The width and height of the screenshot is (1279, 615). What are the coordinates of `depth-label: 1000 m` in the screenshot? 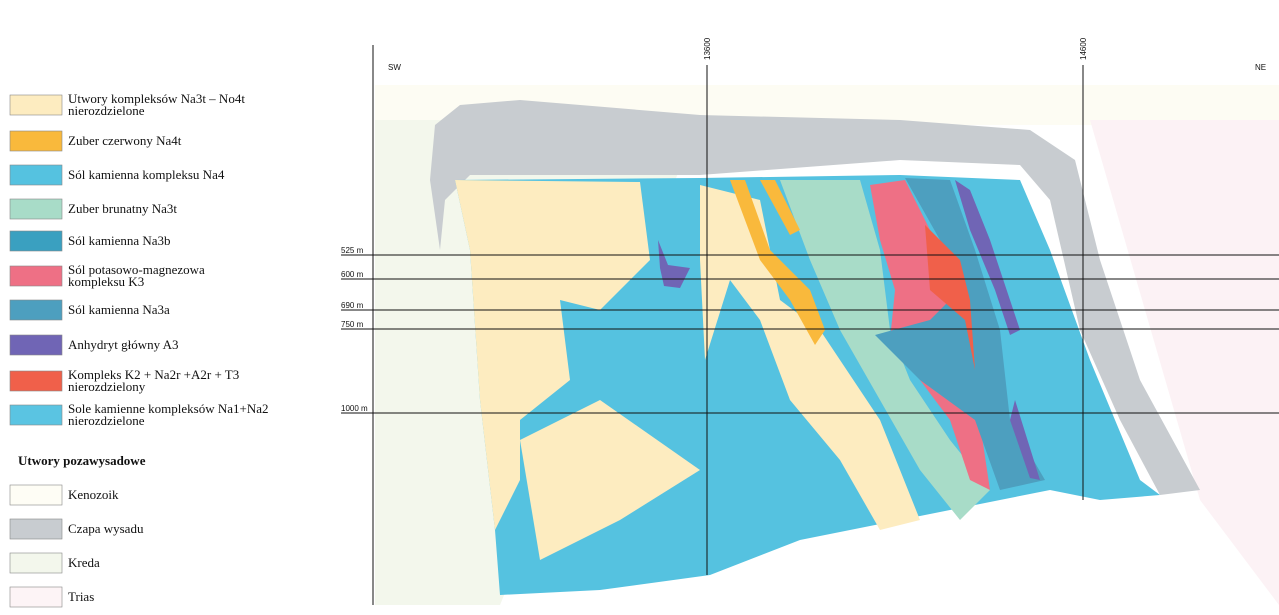 It's located at (354, 408).